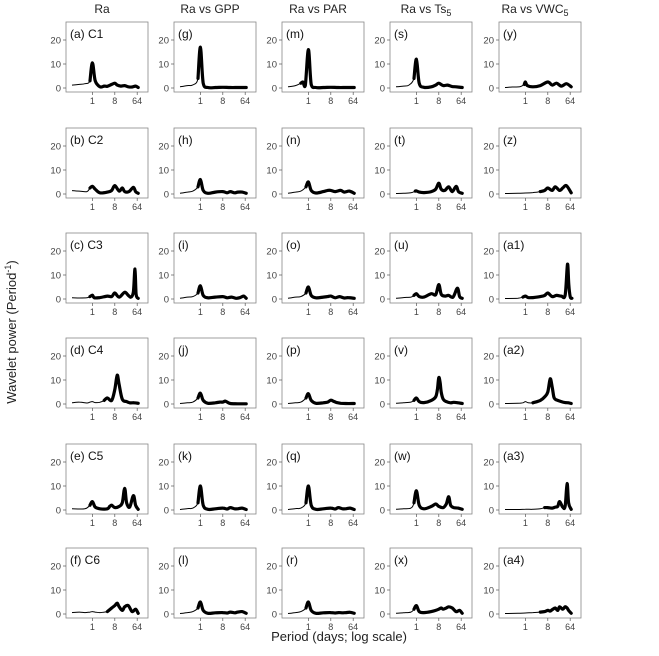  Describe the element at coordinates (293, 350) in the screenshot. I see `panel-label: (p)` at that location.